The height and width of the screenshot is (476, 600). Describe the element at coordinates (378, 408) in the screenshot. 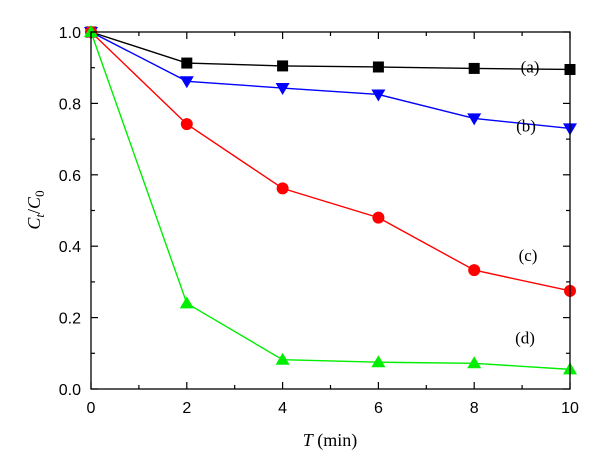

I see `x-tick-label: 6` at that location.